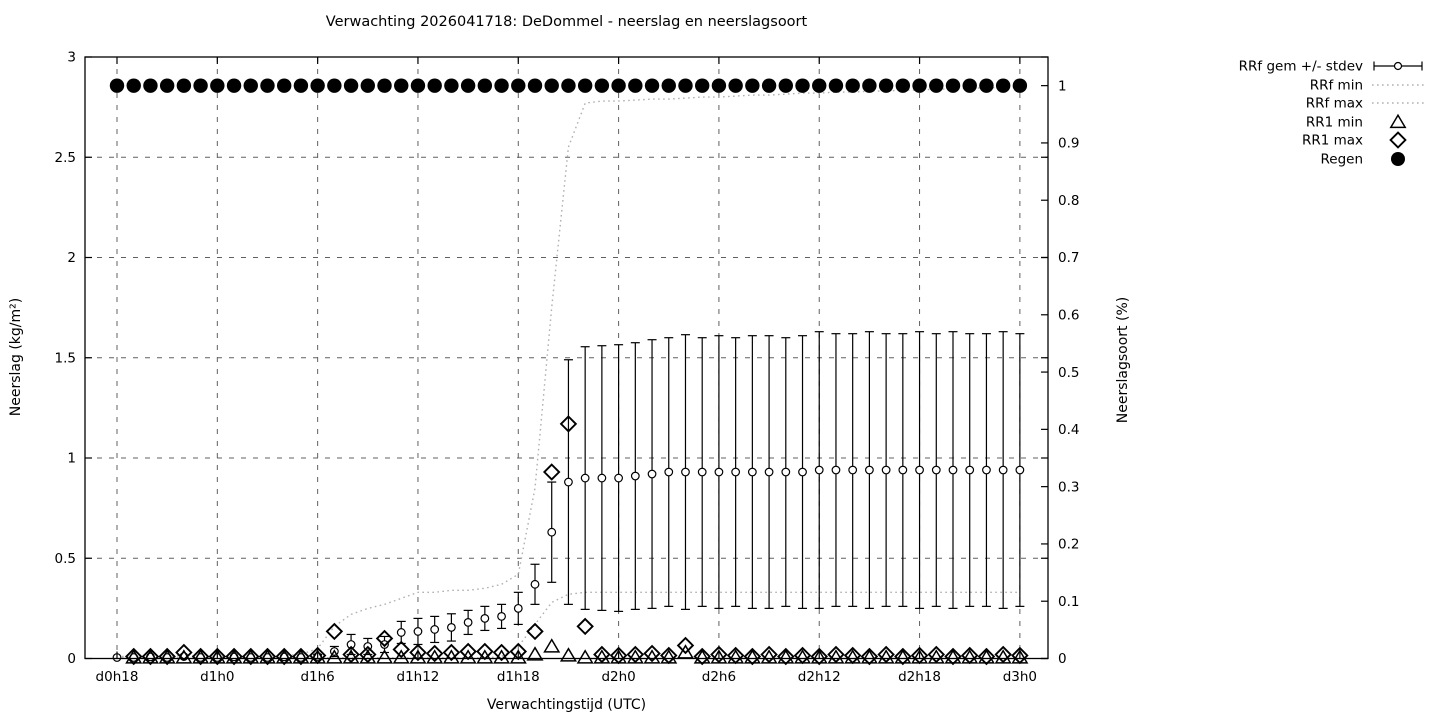 The image size is (1440, 720). What do you see at coordinates (1062, 659) in the screenshot?
I see `y2-tick-label: 0` at bounding box center [1062, 659].